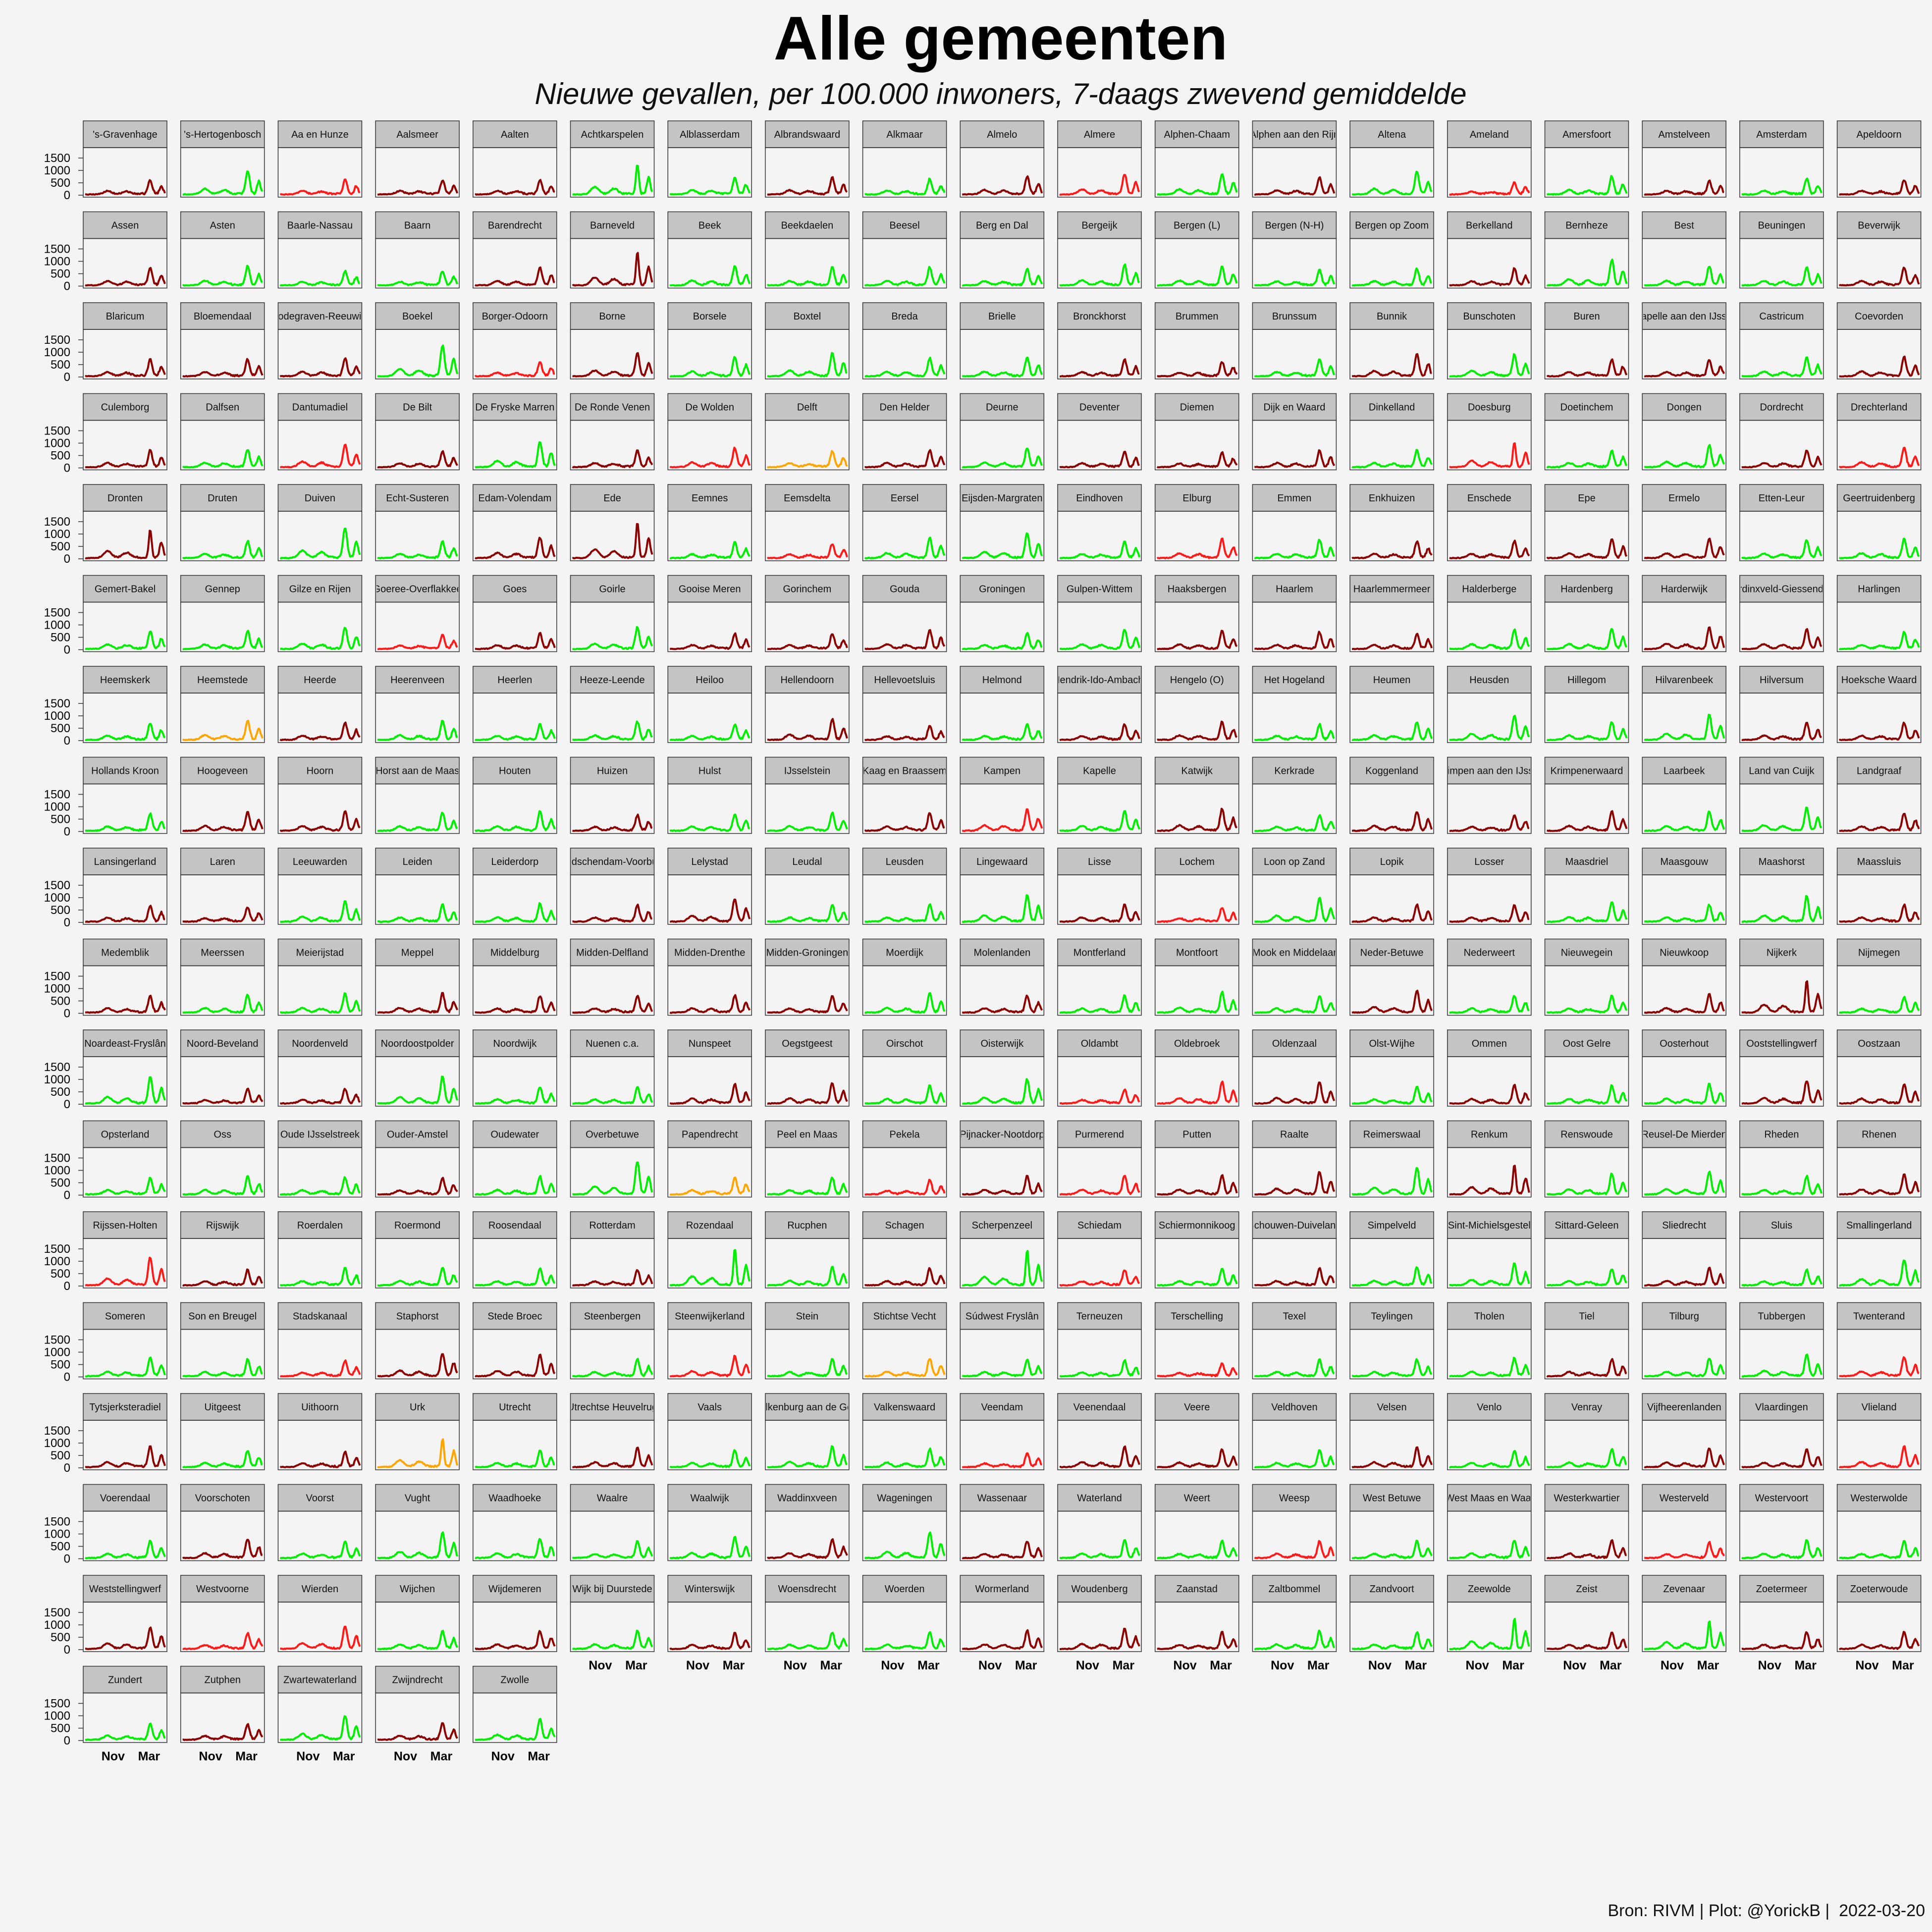 Image resolution: width=1932 pixels, height=1932 pixels. I want to click on panel-title: Twenterand, so click(1879, 1316).